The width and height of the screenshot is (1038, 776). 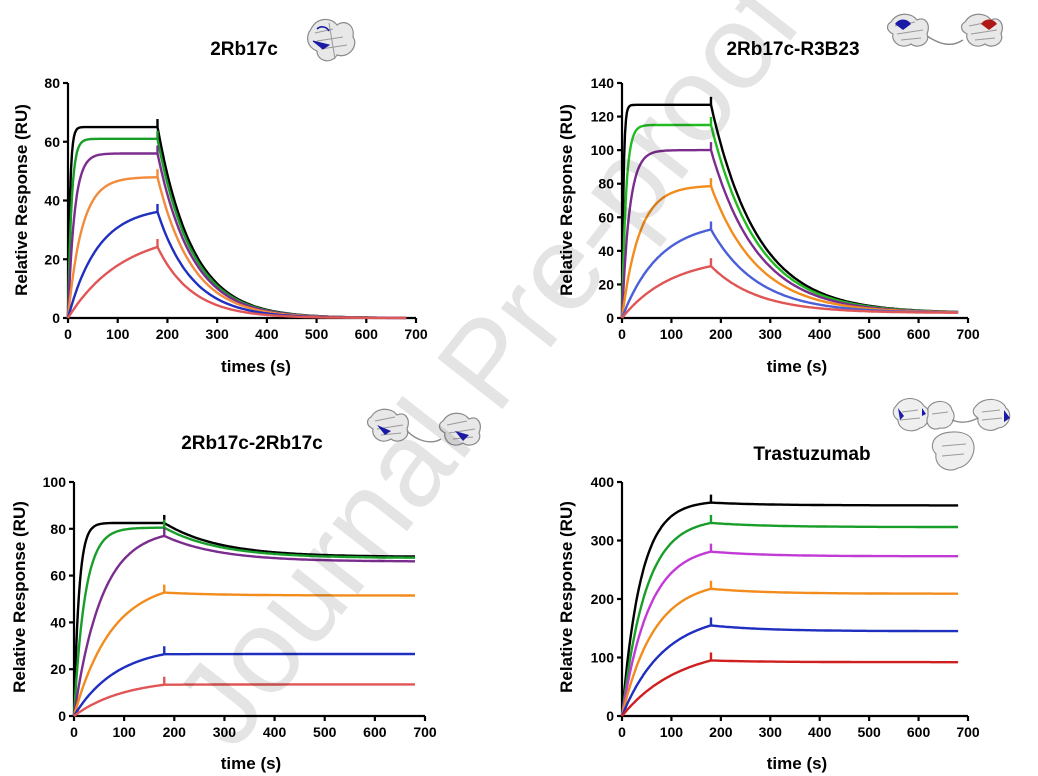 I want to click on plot-area: 0 100 200 300 400 500 600 700 0 20 40 60 80 100 120 140, so click(x=785, y=208).